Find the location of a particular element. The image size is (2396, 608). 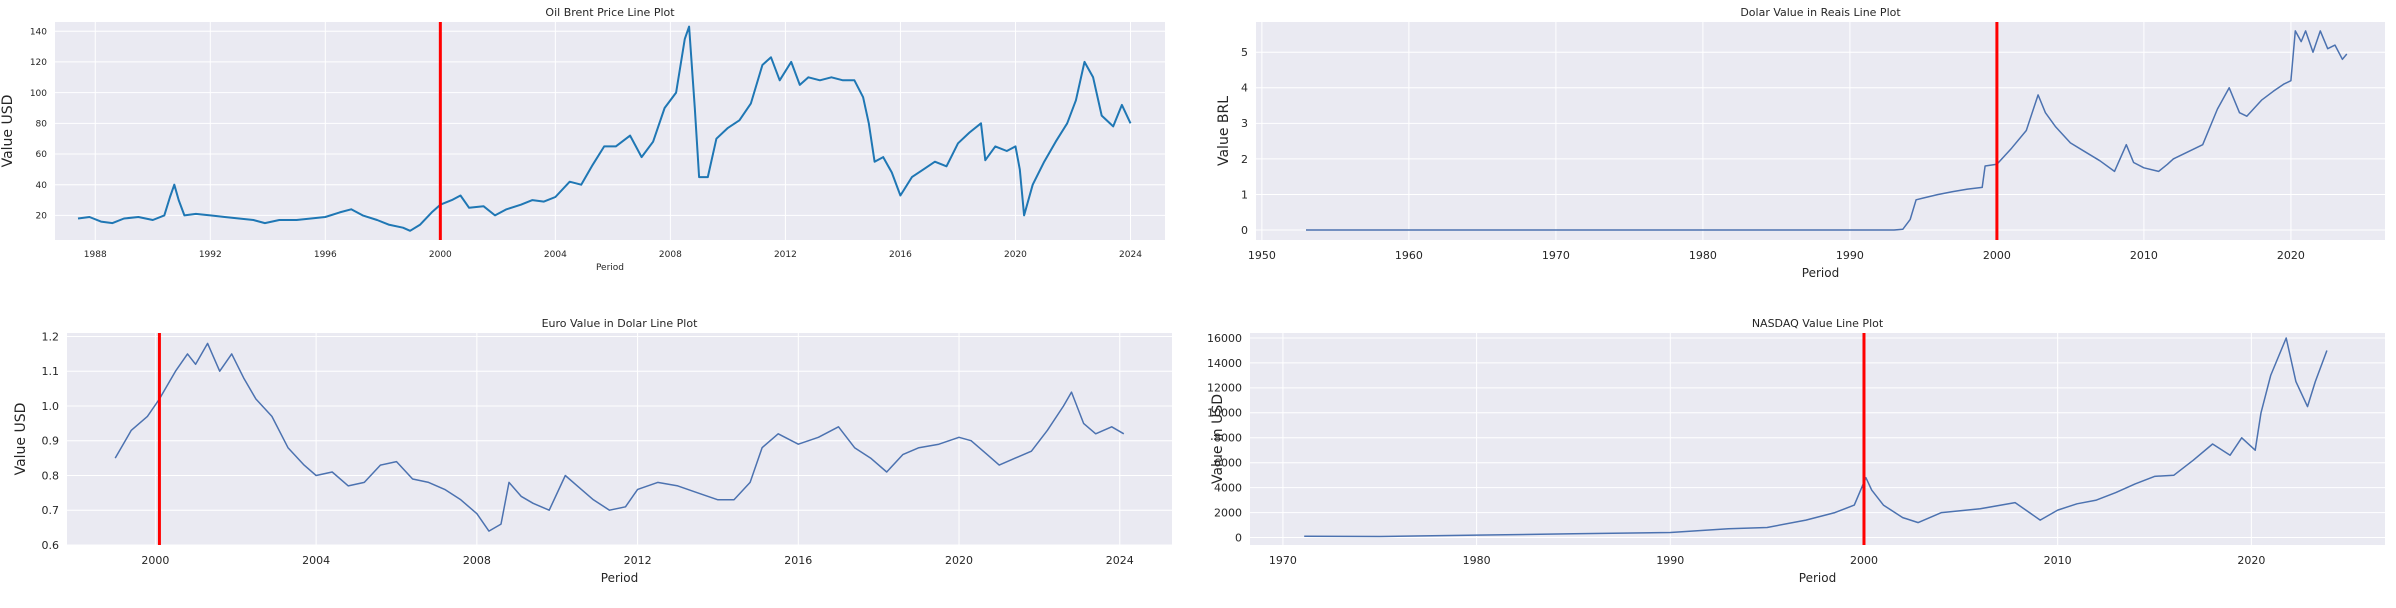

chart-title: Oil Brent Price Line Plot is located at coordinates (610, 12).